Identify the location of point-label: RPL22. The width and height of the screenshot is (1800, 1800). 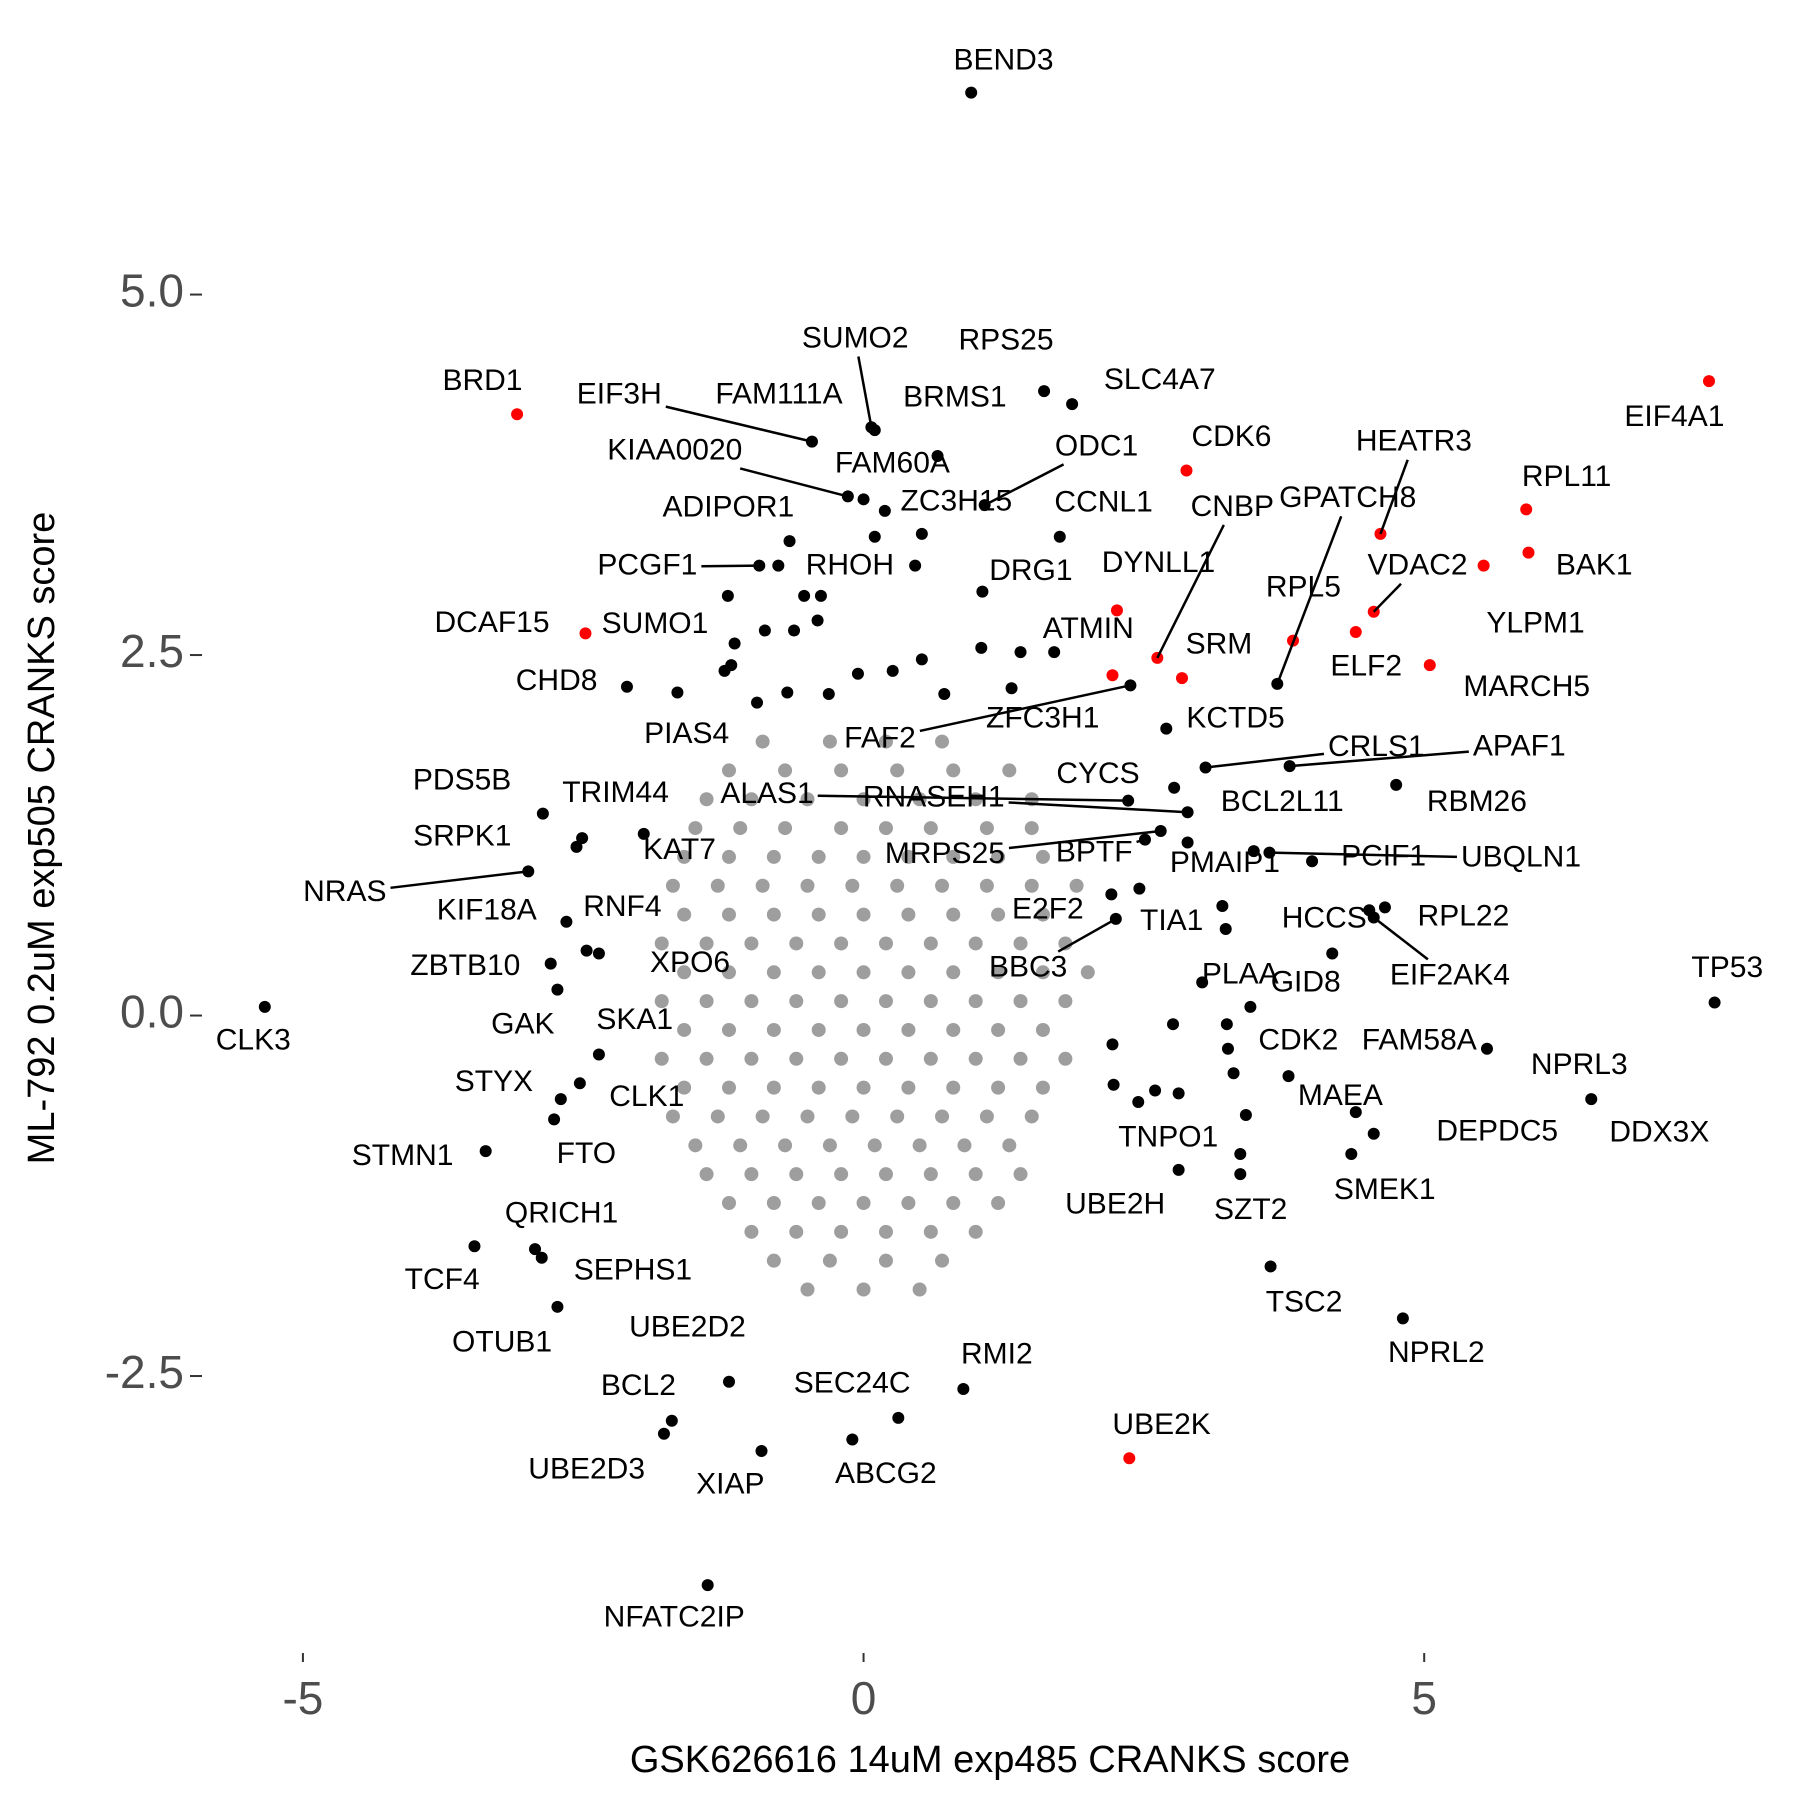
(1464, 916).